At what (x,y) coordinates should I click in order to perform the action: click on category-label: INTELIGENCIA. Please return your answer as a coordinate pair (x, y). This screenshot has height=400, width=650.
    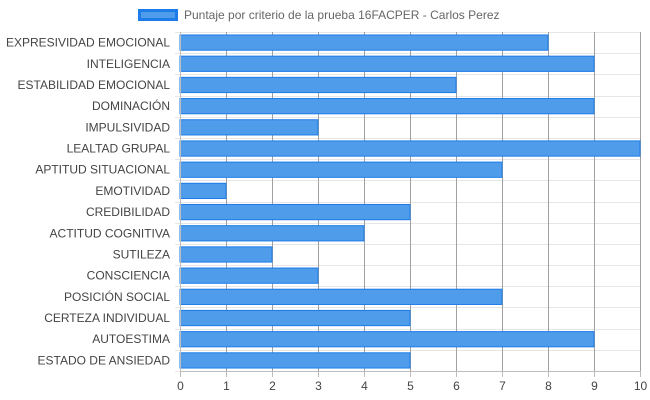
    Looking at the image, I should click on (128, 64).